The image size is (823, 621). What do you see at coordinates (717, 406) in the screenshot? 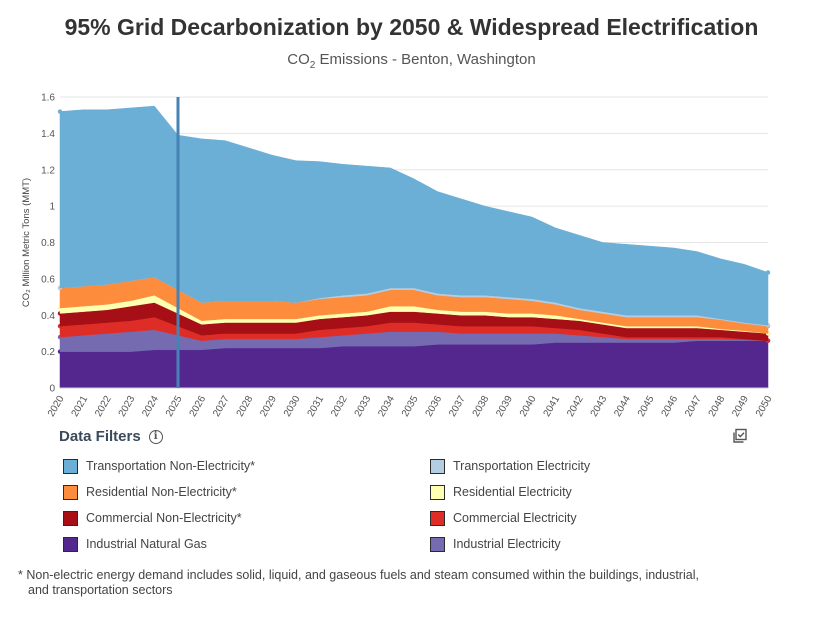
I see `x-tick-label: 2048` at bounding box center [717, 406].